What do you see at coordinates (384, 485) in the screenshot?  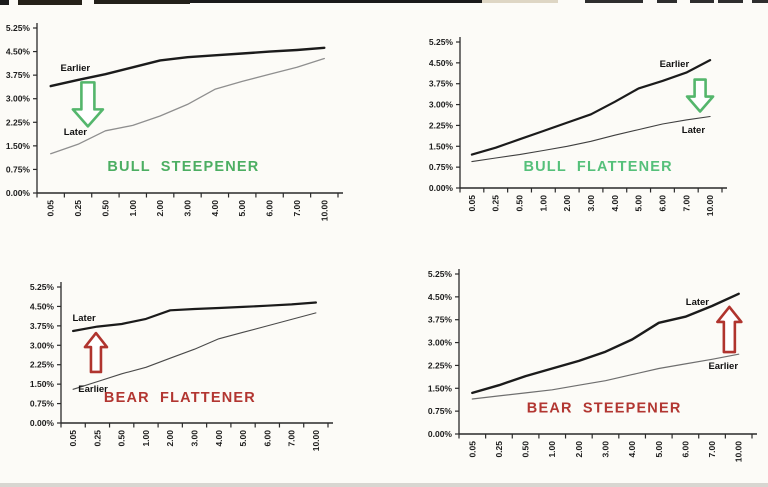 I see `cropped-bottom-strip` at bounding box center [384, 485].